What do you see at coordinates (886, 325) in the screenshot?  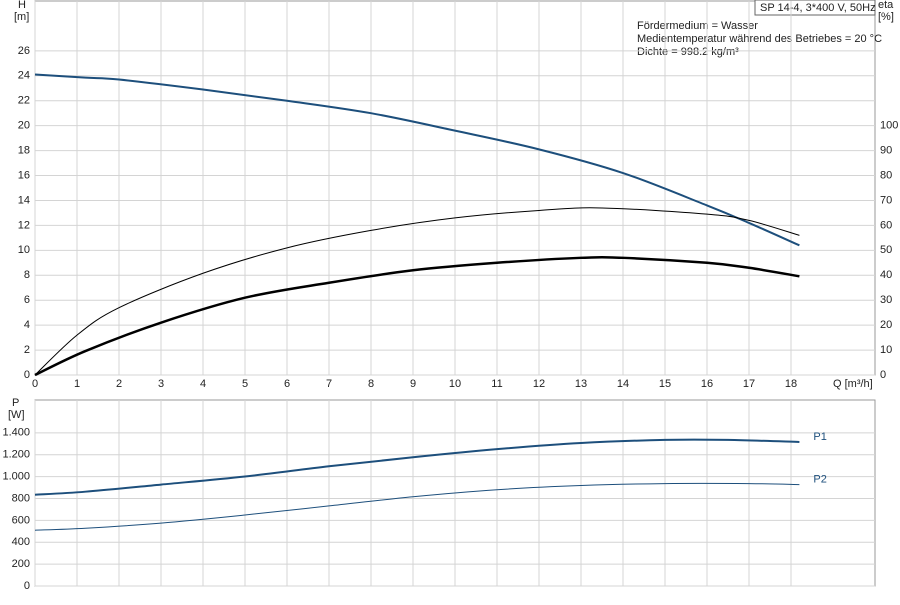 I see `y2-tick-label: 20` at bounding box center [886, 325].